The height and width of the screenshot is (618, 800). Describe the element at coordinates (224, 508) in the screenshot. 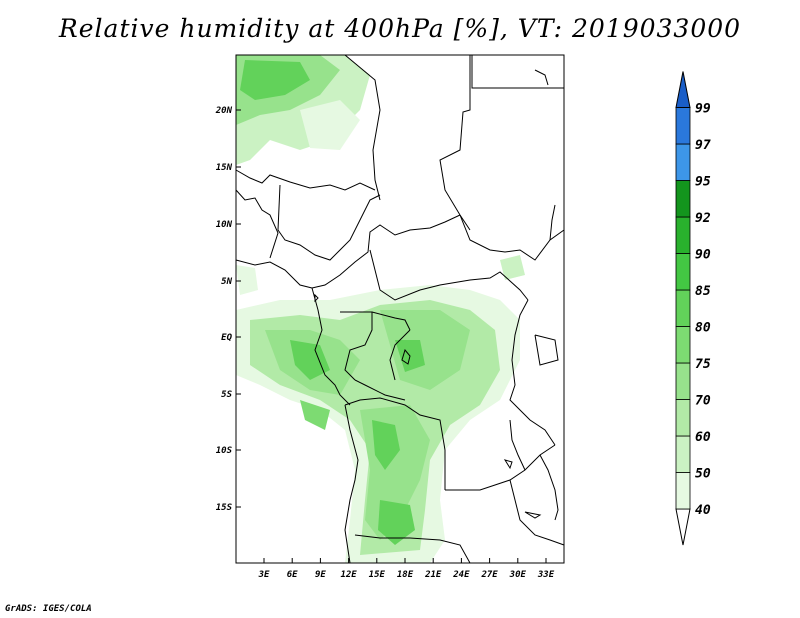

I see `lat-tick-label: 15S` at that location.